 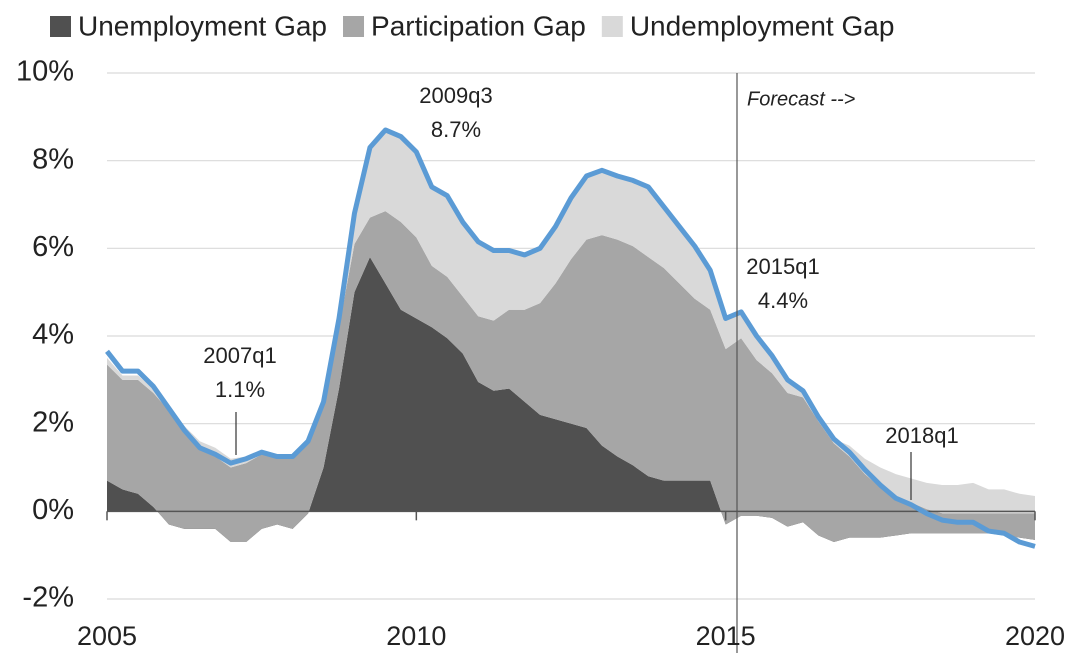 What do you see at coordinates (921, 435) in the screenshot?
I see `annotation: 2018q1` at bounding box center [921, 435].